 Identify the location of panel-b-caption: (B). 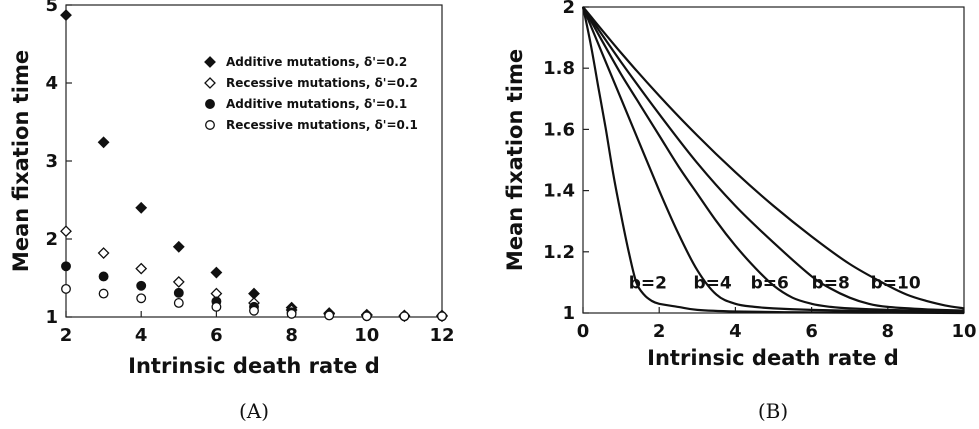
(773, 411).